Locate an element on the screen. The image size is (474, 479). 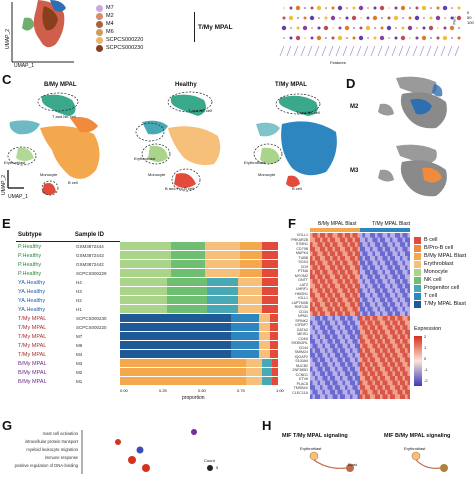
gene-label: IQGAP2 is located at coordinates (301, 356).